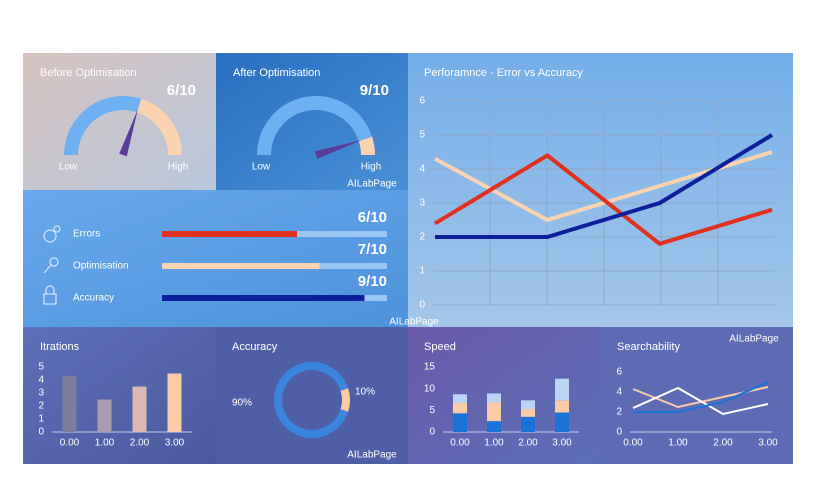 The width and height of the screenshot is (820, 492). What do you see at coordinates (365, 392) in the screenshot?
I see `value-label: 10%` at bounding box center [365, 392].